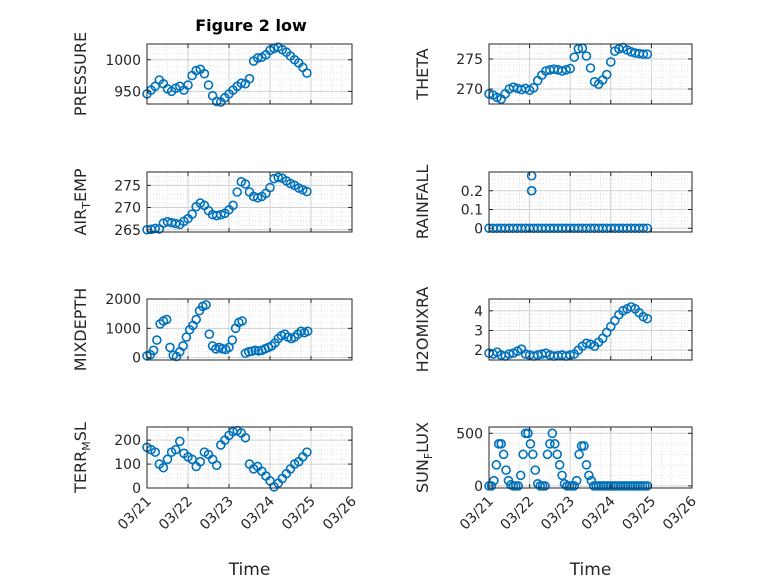  Describe the element at coordinates (422, 202) in the screenshot. I see `y-axis-label: RAINFALL` at that location.